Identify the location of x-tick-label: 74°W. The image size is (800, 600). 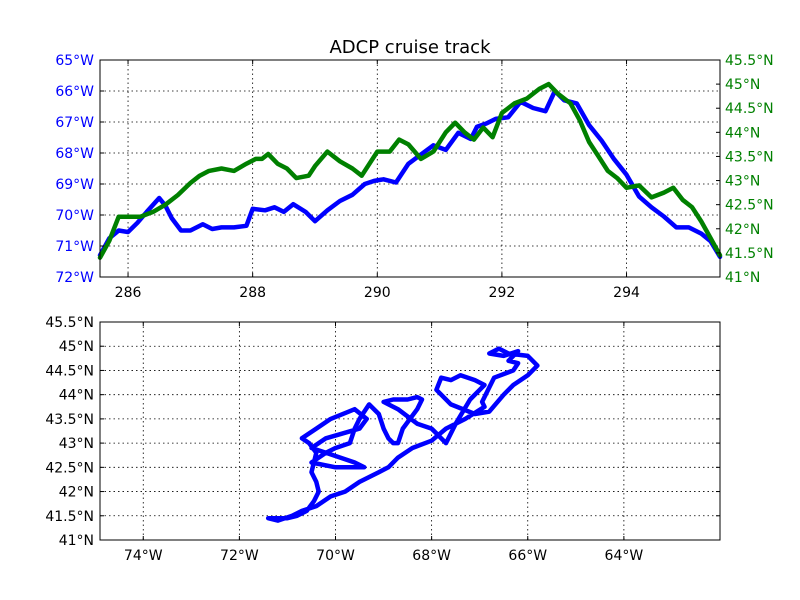
(143, 556).